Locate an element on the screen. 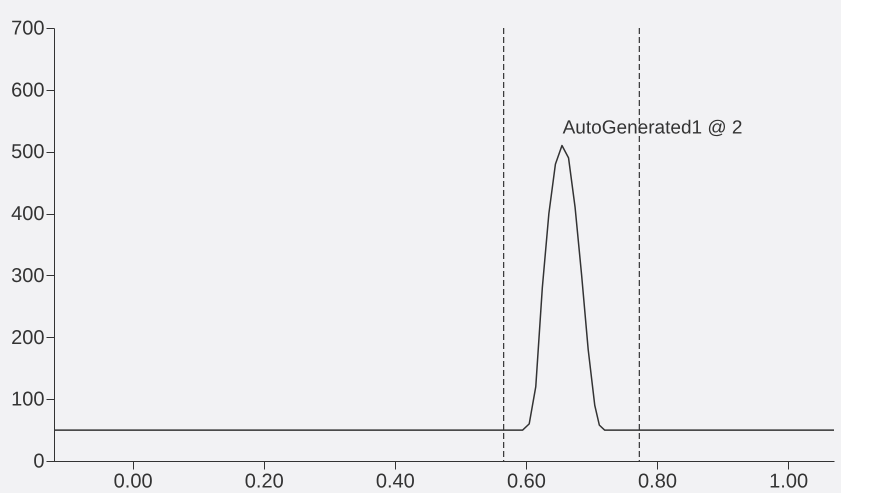  y-tick-label: 600 is located at coordinates (27, 90).